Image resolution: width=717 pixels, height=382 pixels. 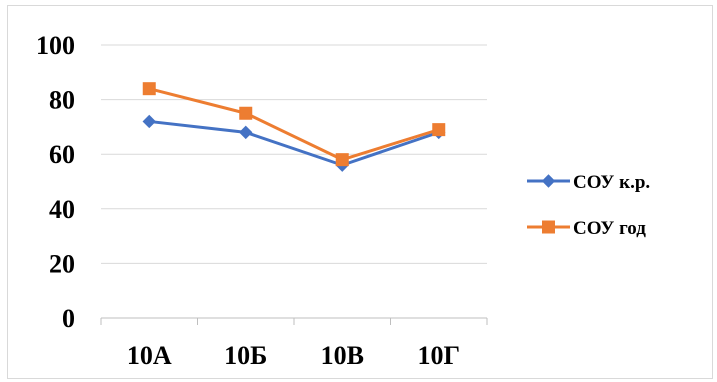 I want to click on legend: СОУ к.р. СОУ год, so click(x=588, y=205).